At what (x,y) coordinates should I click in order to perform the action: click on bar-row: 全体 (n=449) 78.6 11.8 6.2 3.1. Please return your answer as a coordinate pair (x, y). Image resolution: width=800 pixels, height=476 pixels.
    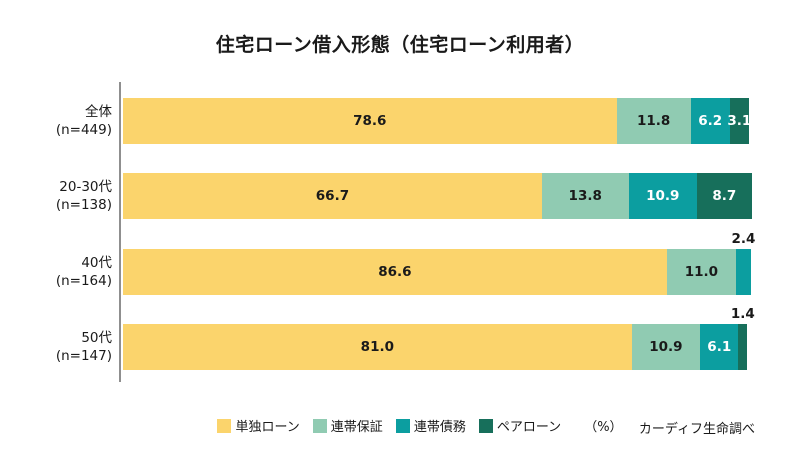
    Looking at the image, I should click on (400, 121).